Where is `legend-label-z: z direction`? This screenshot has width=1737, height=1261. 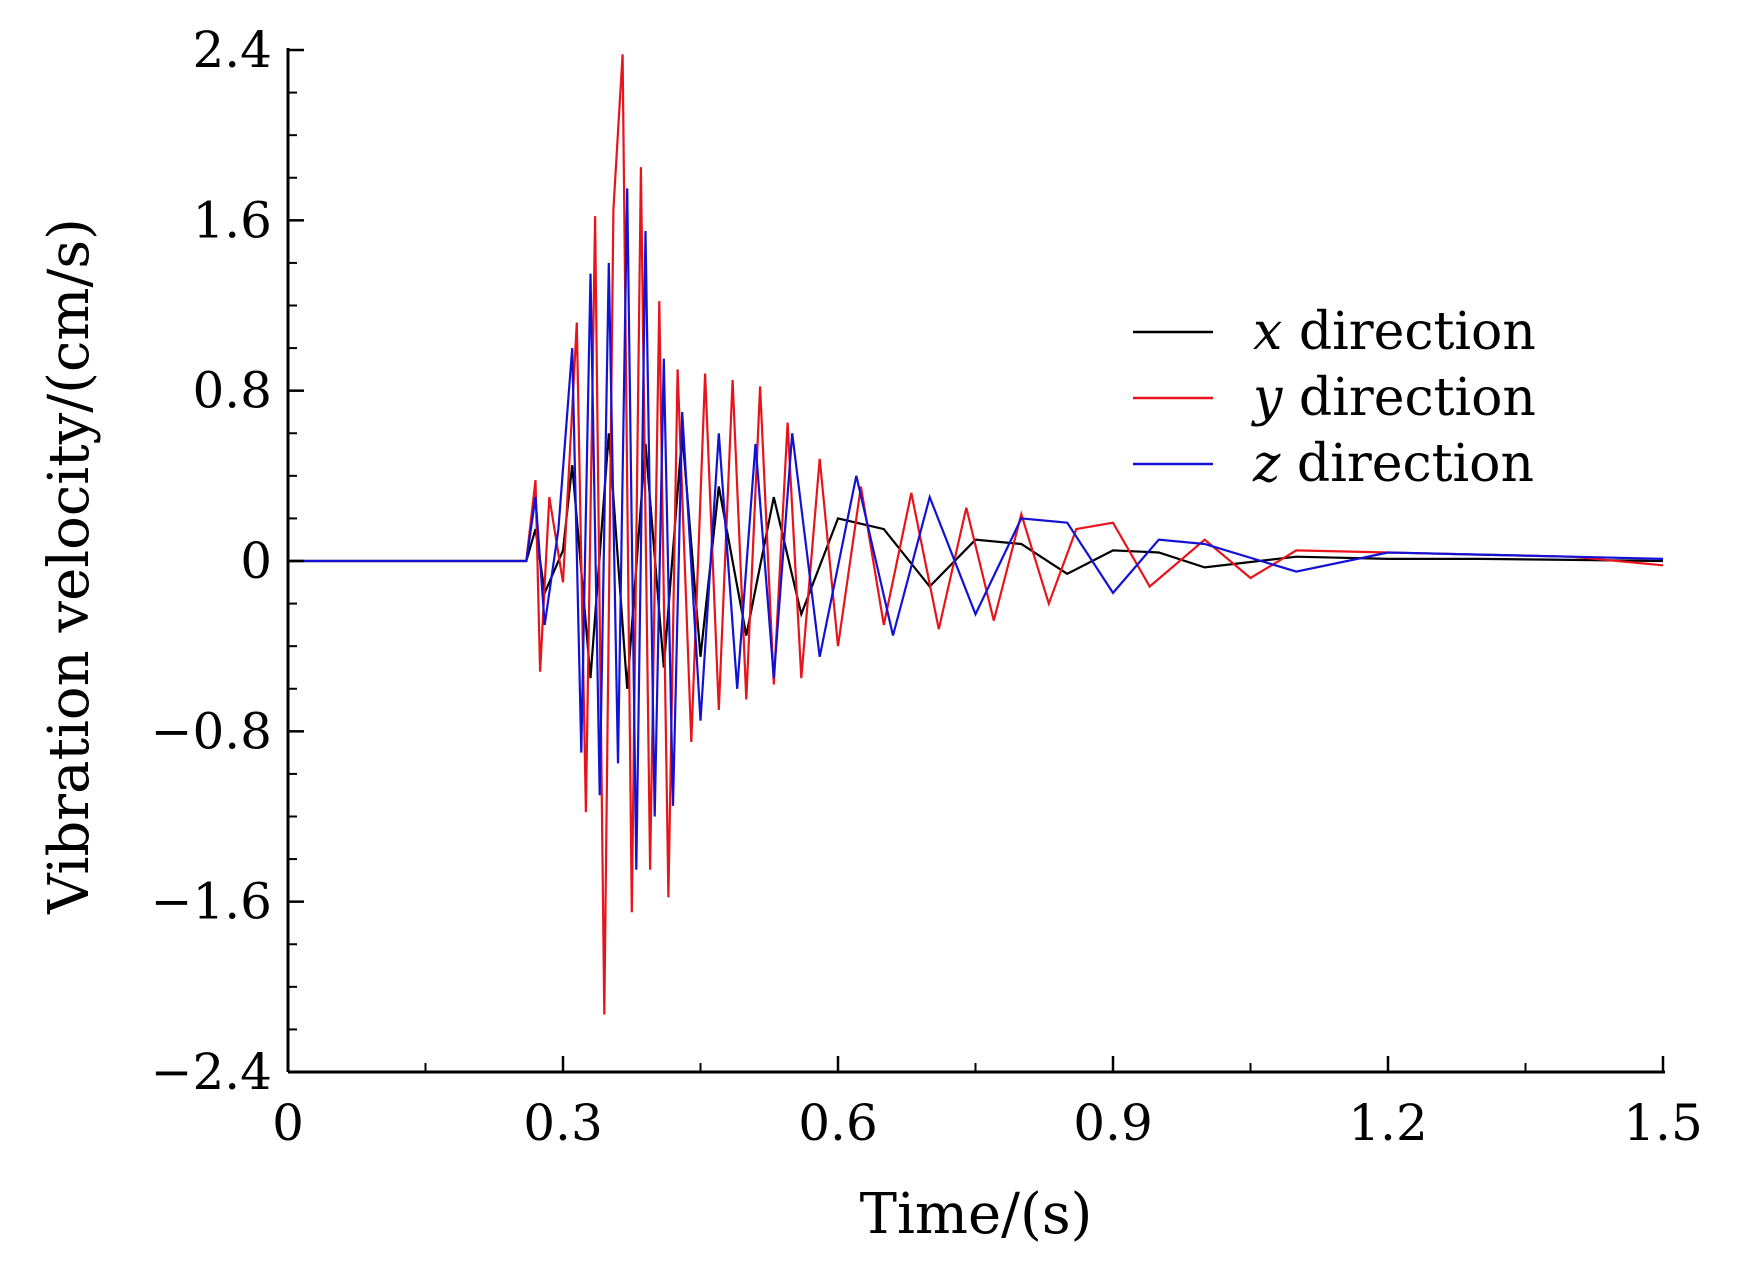
legend-label-z: z direction is located at coordinates (1393, 464).